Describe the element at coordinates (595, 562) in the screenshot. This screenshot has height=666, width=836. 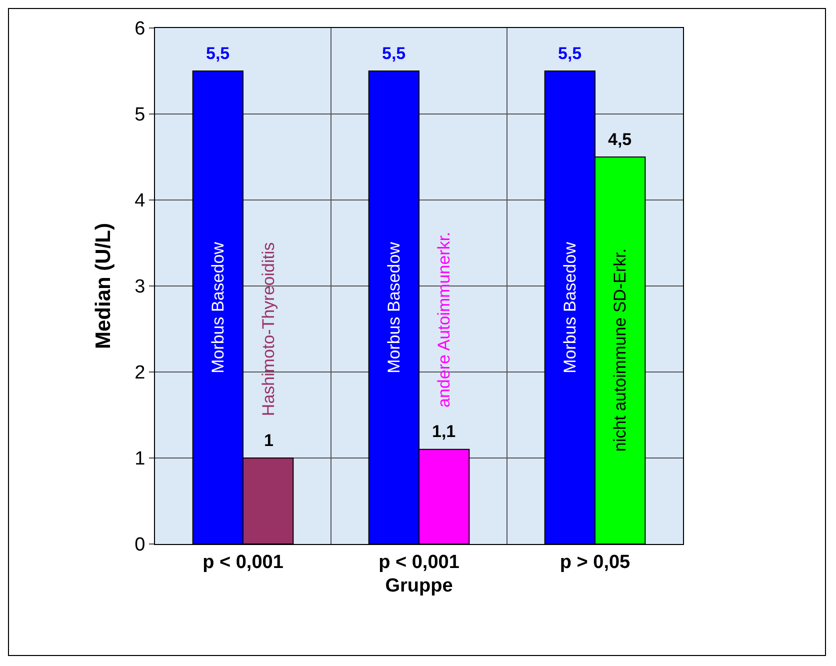
I see `x-tick-label: p > 0,05` at that location.